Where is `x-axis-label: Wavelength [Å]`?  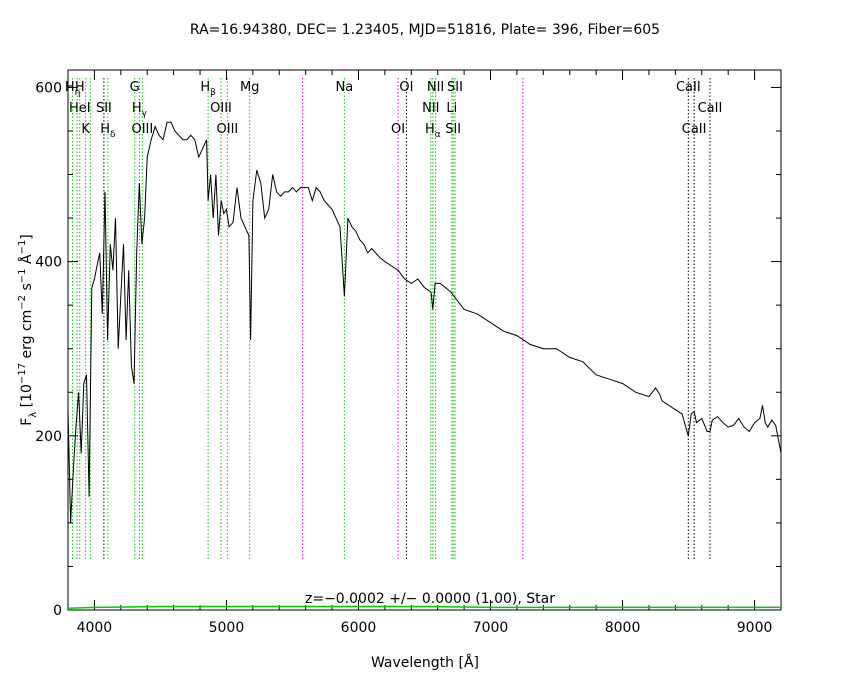 x-axis-label: Wavelength [Å] is located at coordinates (425, 662).